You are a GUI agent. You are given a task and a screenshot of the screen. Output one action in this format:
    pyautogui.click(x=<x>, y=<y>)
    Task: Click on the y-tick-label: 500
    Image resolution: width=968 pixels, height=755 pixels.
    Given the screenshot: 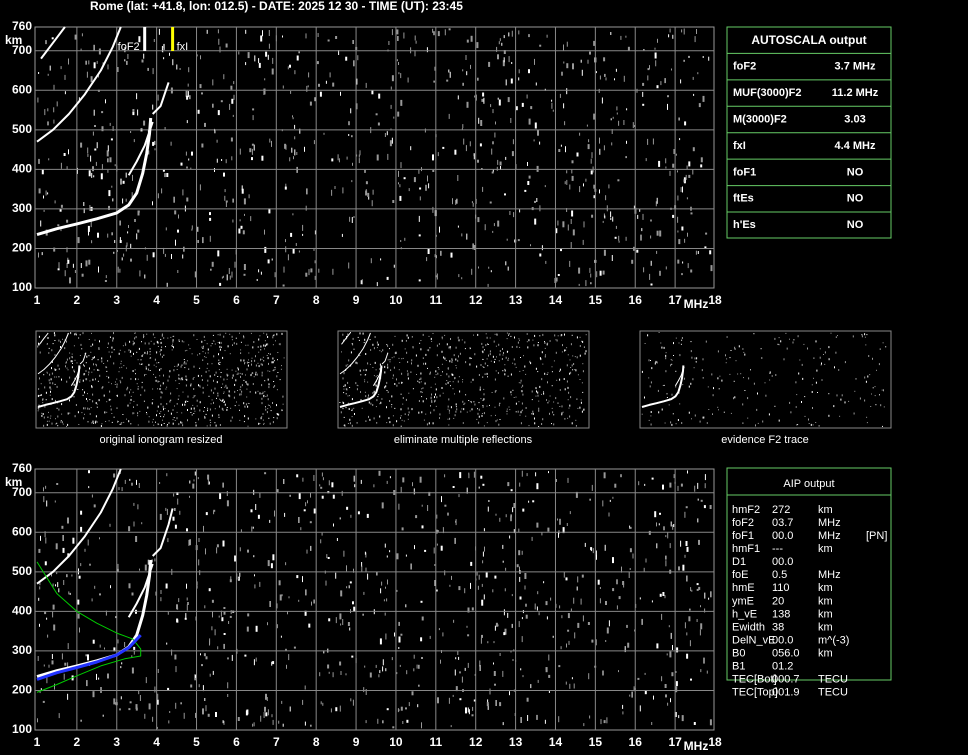 What is the action you would take?
    pyautogui.click(x=22, y=129)
    